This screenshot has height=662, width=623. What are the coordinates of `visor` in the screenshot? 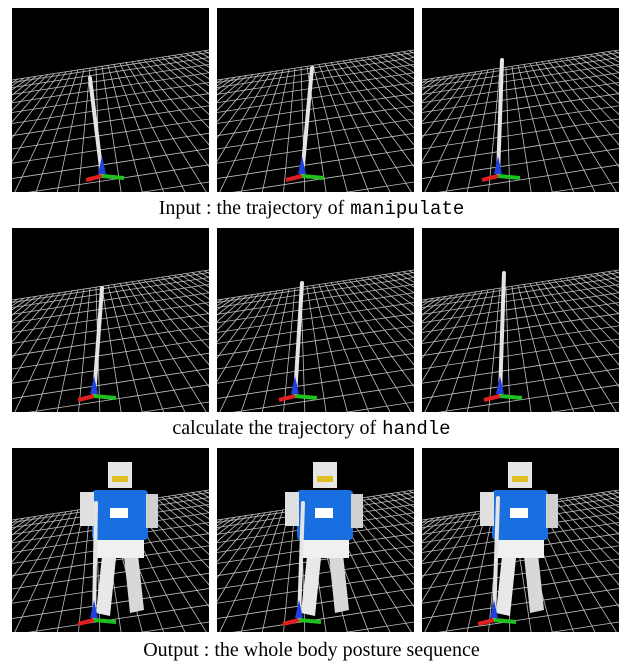 It's located at (520, 479).